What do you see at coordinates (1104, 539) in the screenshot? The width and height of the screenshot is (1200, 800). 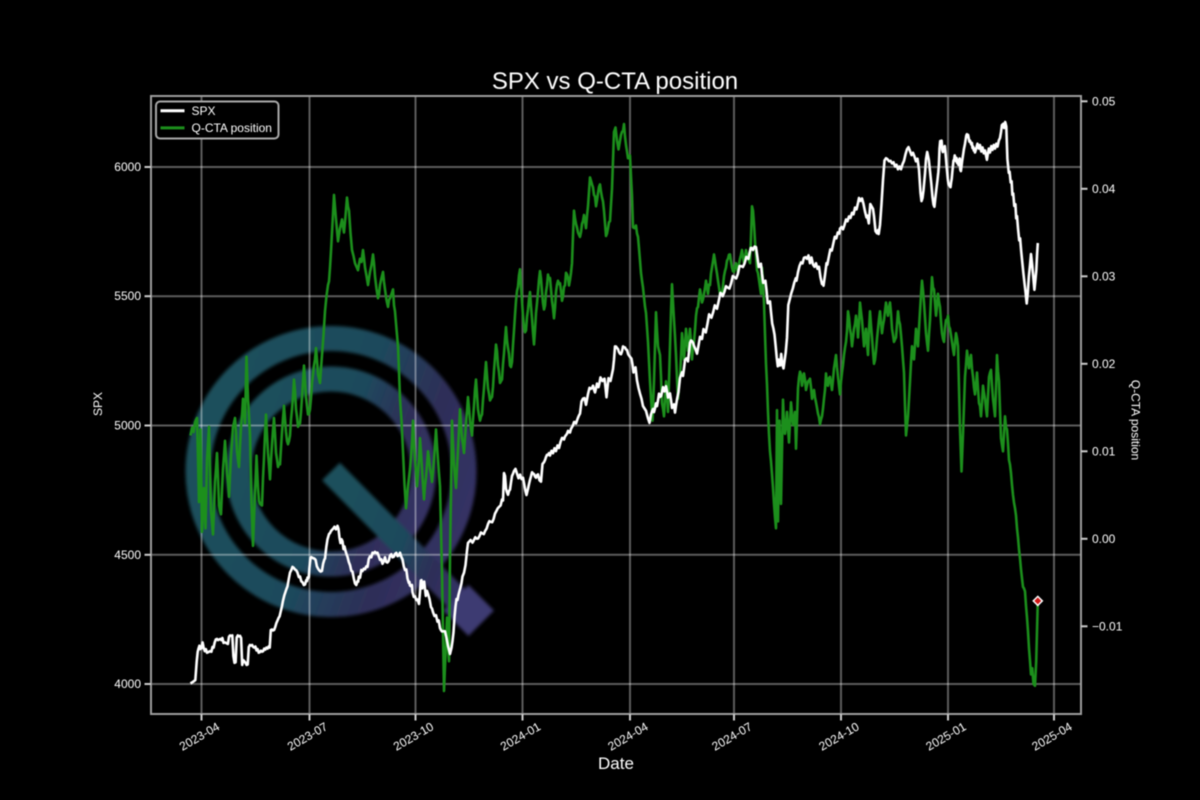 I see `svg-text: 0.00` at bounding box center [1104, 539].